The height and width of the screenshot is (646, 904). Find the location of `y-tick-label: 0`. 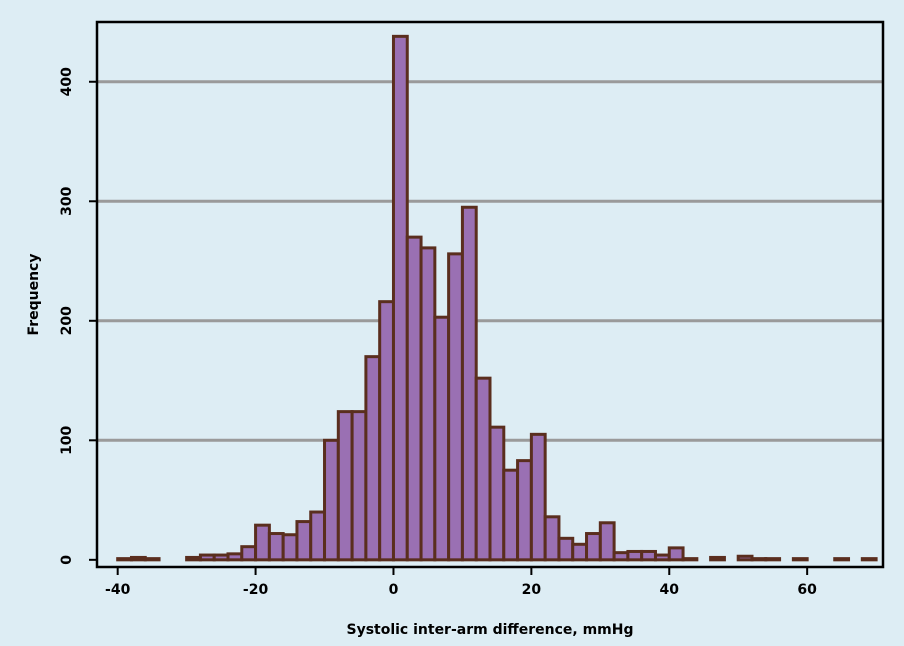

y-tick-label: 0 is located at coordinates (67, 560).